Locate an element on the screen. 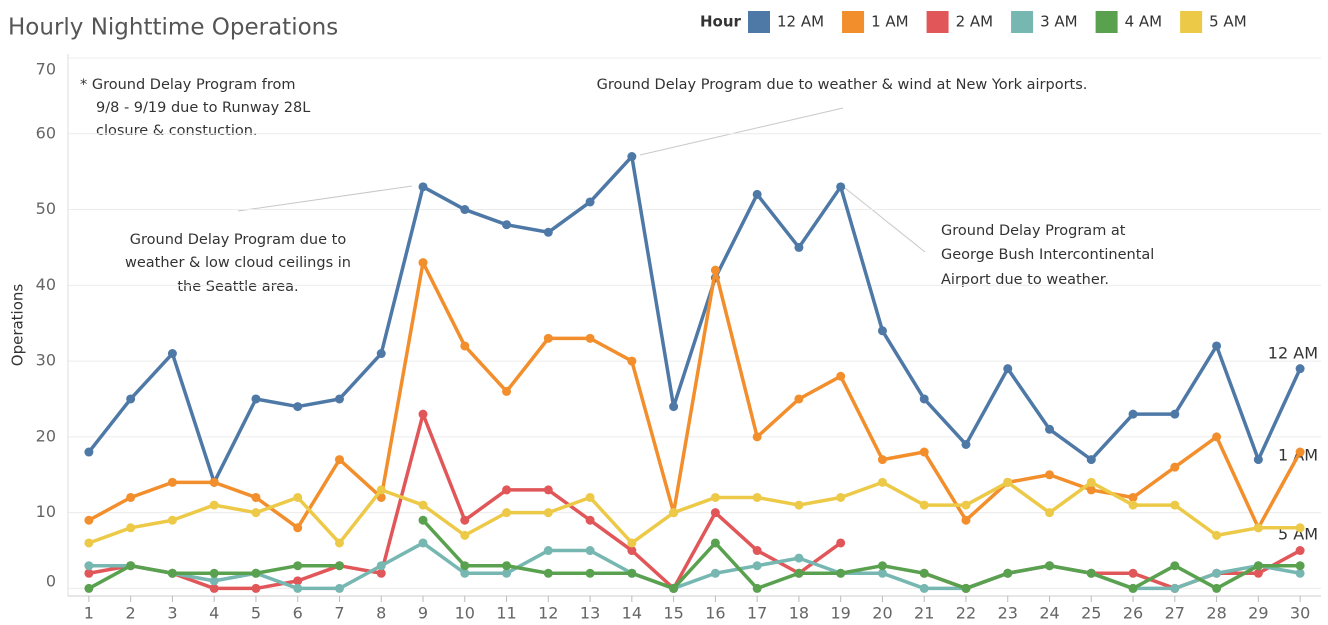 Image resolution: width=1328 pixels, height=625 pixels. y-tick-label: 60 is located at coordinates (46, 132).